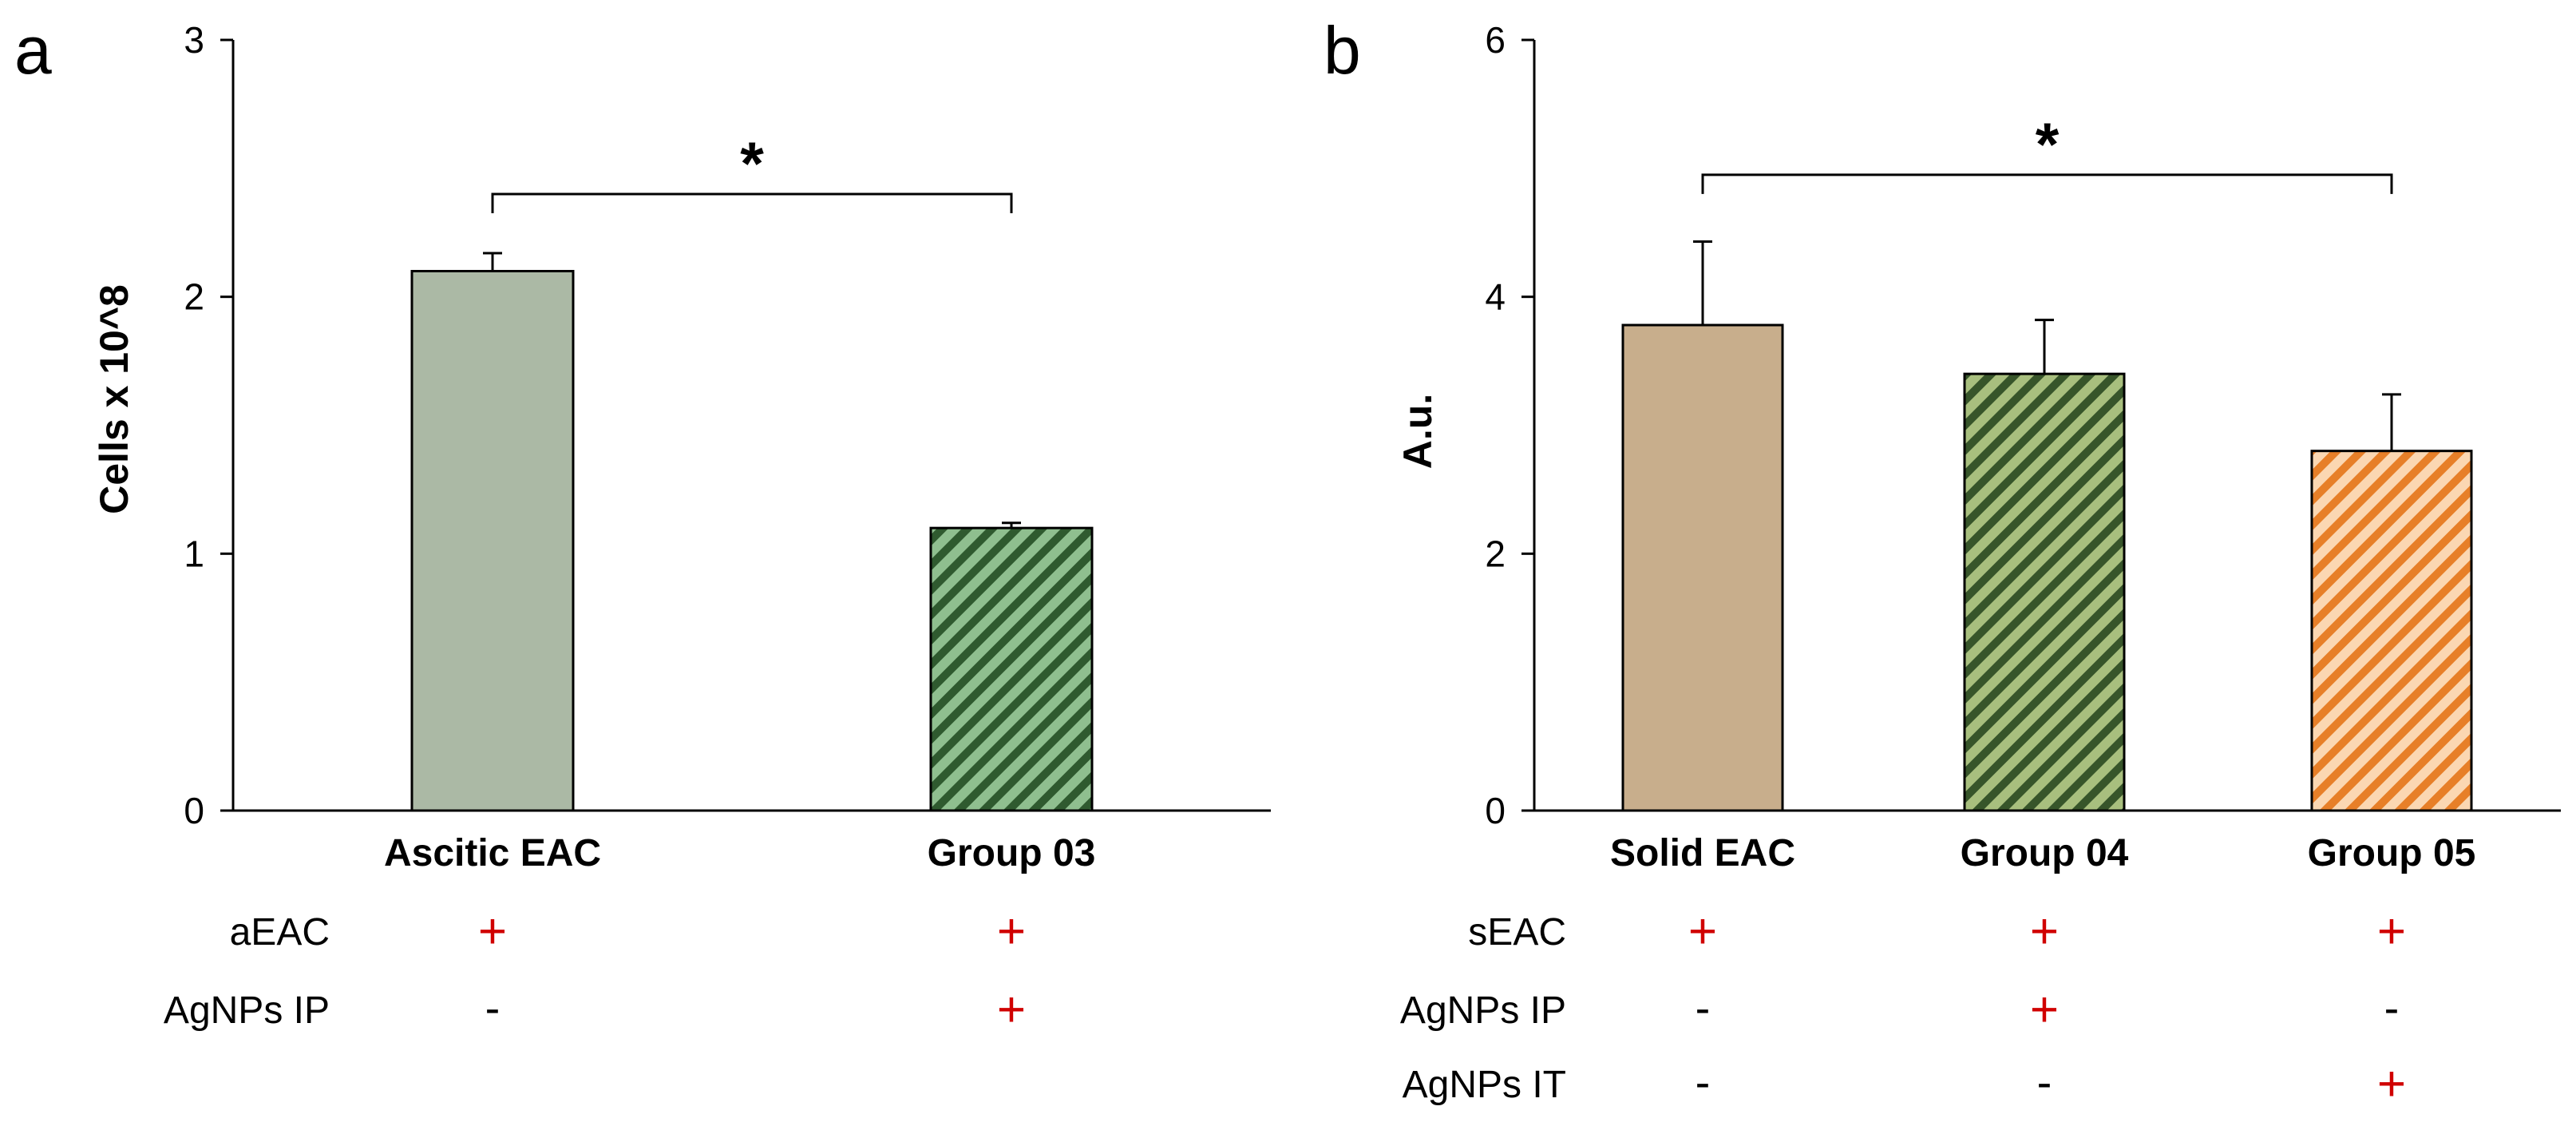 This screenshot has width=2576, height=1138. Describe the element at coordinates (209, 425) in the screenshot. I see `y-ticks: 0 1 2 3` at that location.